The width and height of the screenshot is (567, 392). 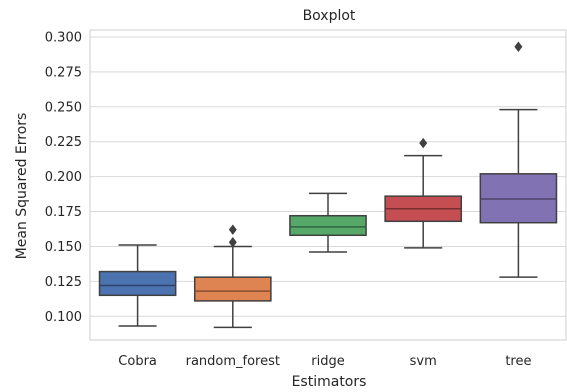 I want to click on y-tick-label: 0.275, so click(x=63, y=72).